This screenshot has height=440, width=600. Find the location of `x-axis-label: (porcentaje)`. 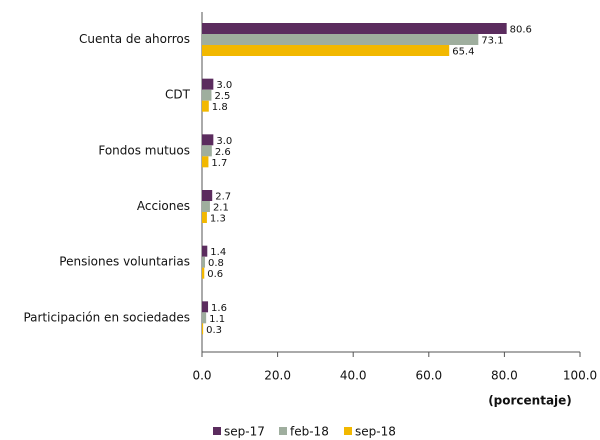

x-axis-label: (porcentaje) is located at coordinates (530, 401).